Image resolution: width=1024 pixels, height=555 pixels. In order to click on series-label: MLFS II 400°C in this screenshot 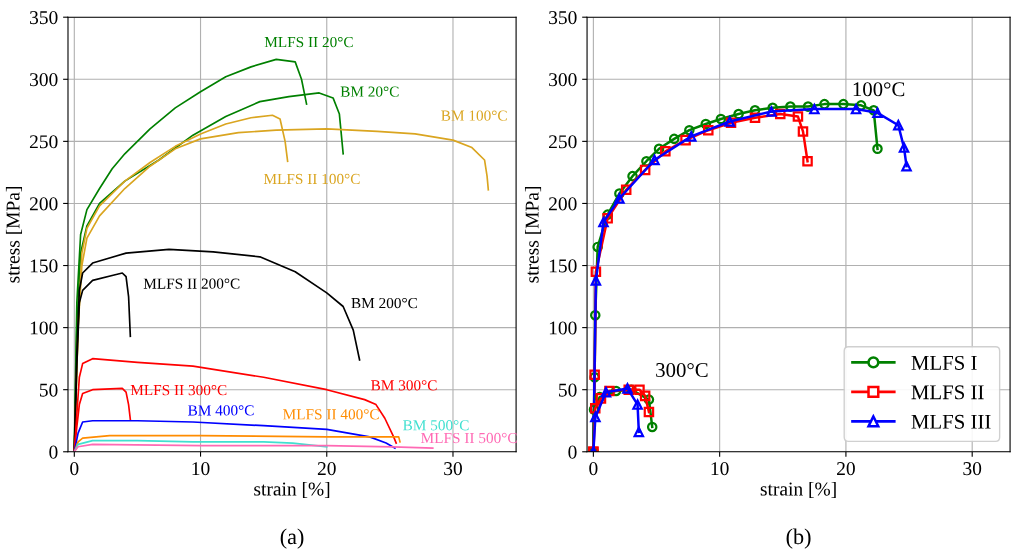, I will do `click(331, 414)`.